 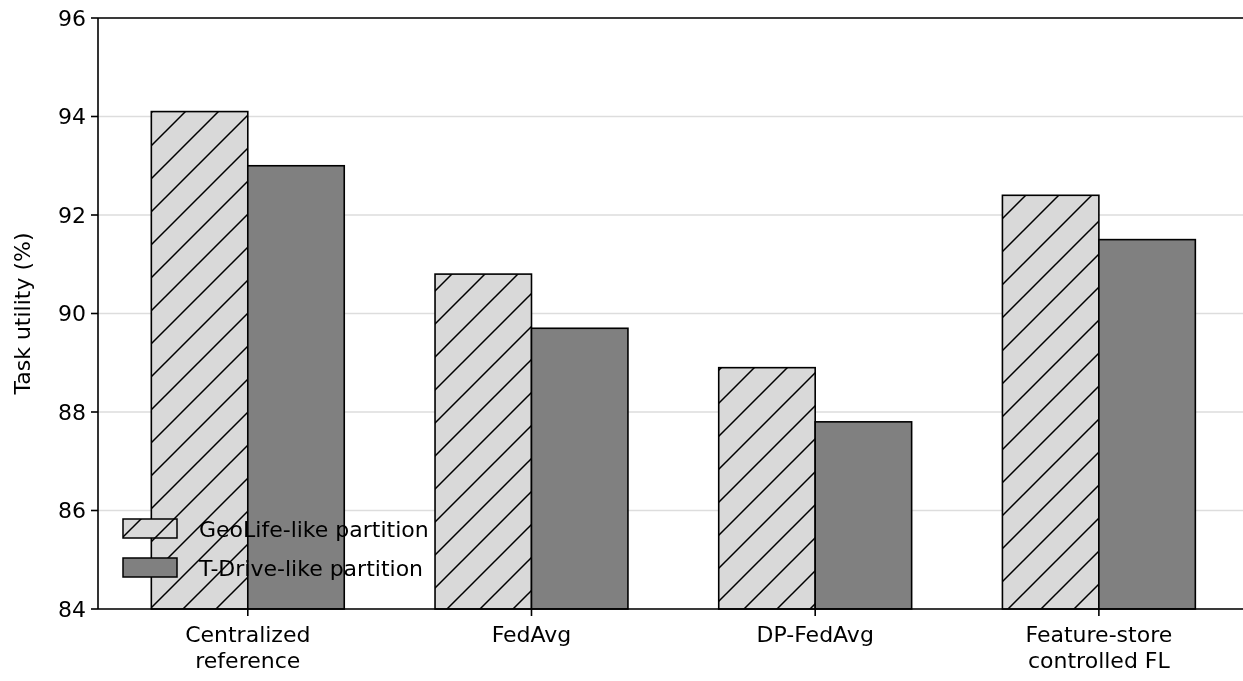 I want to click on y-tick-label: 88, so click(x=72, y=412).